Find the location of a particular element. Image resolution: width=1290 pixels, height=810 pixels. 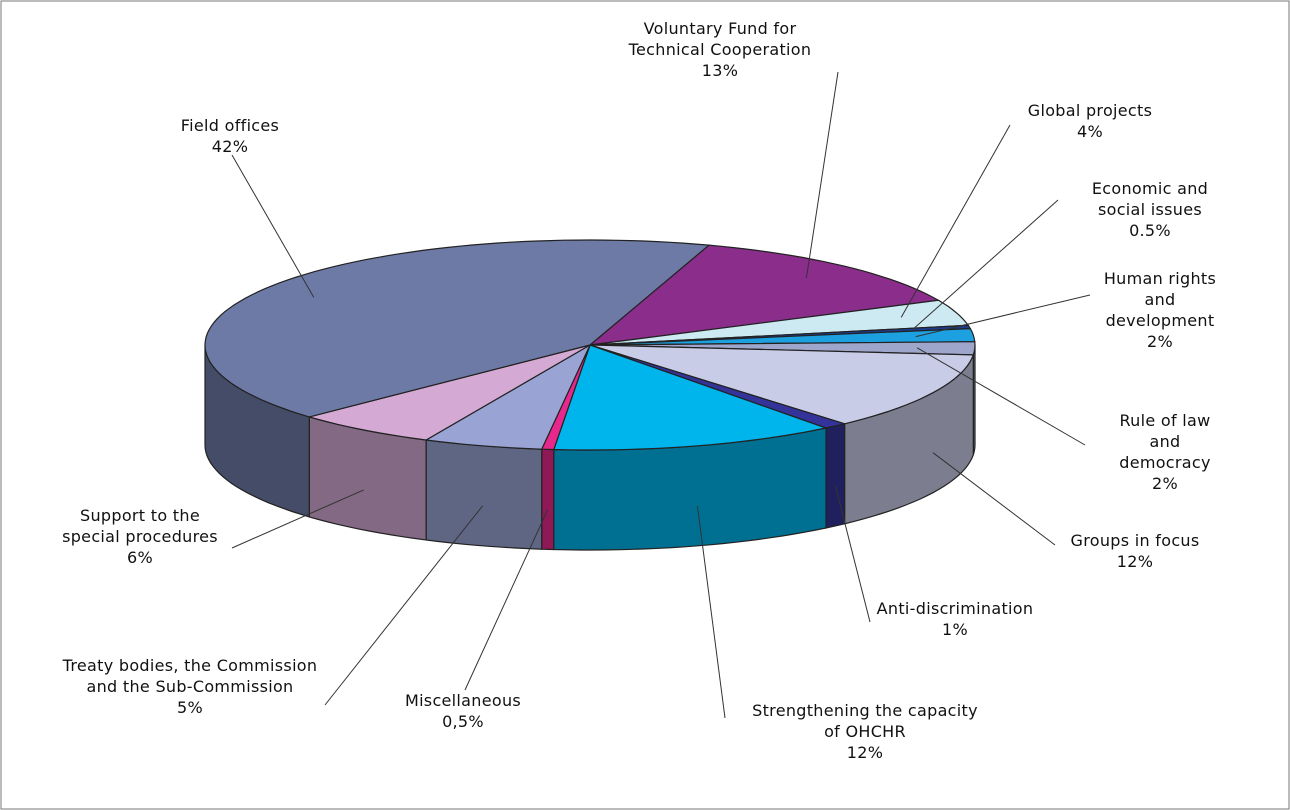

category-label: Strengthening the capacity of OHCHR is located at coordinates (865, 721).